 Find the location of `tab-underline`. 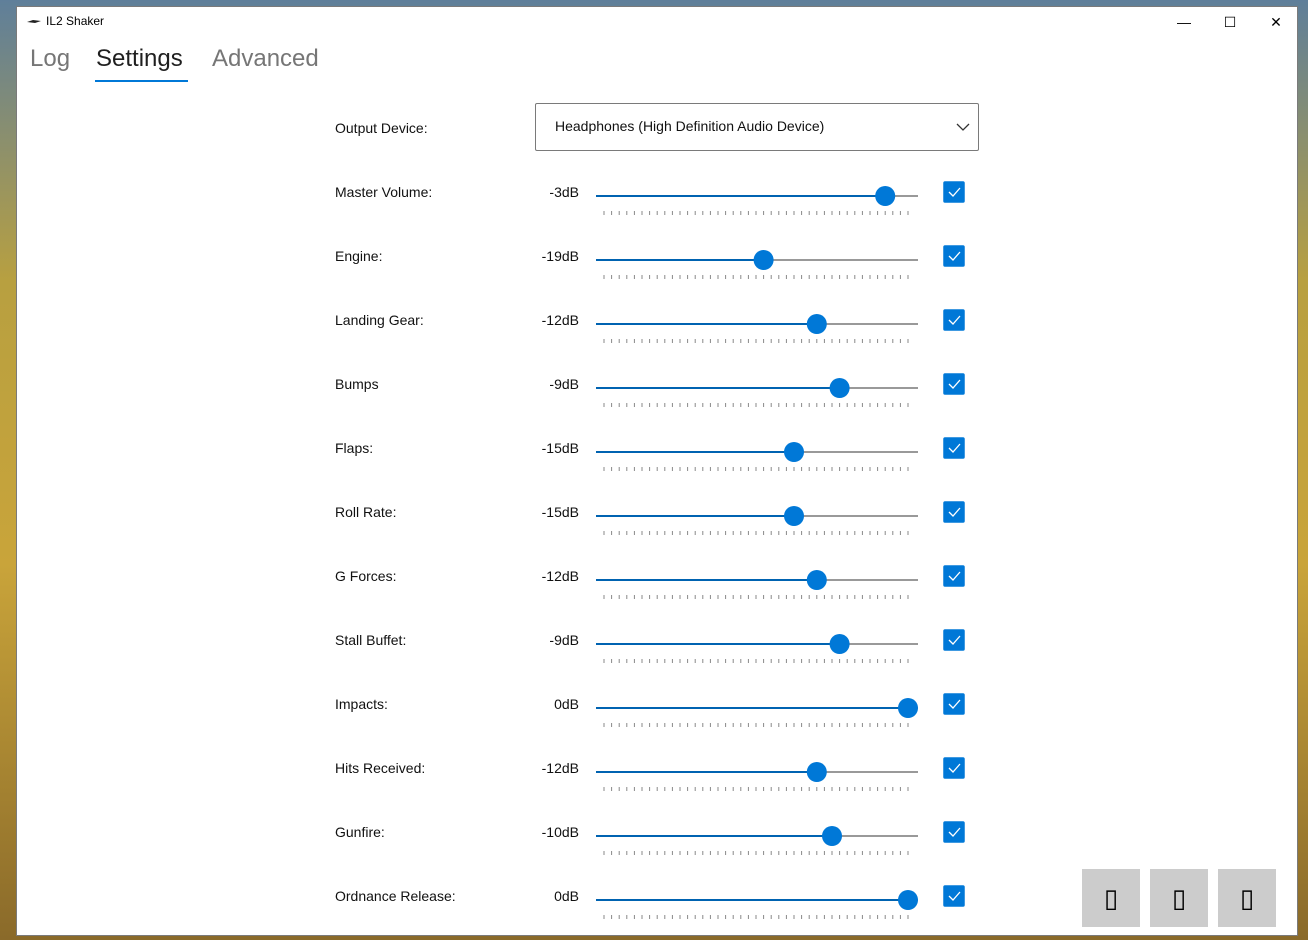

tab-underline is located at coordinates (141, 81).